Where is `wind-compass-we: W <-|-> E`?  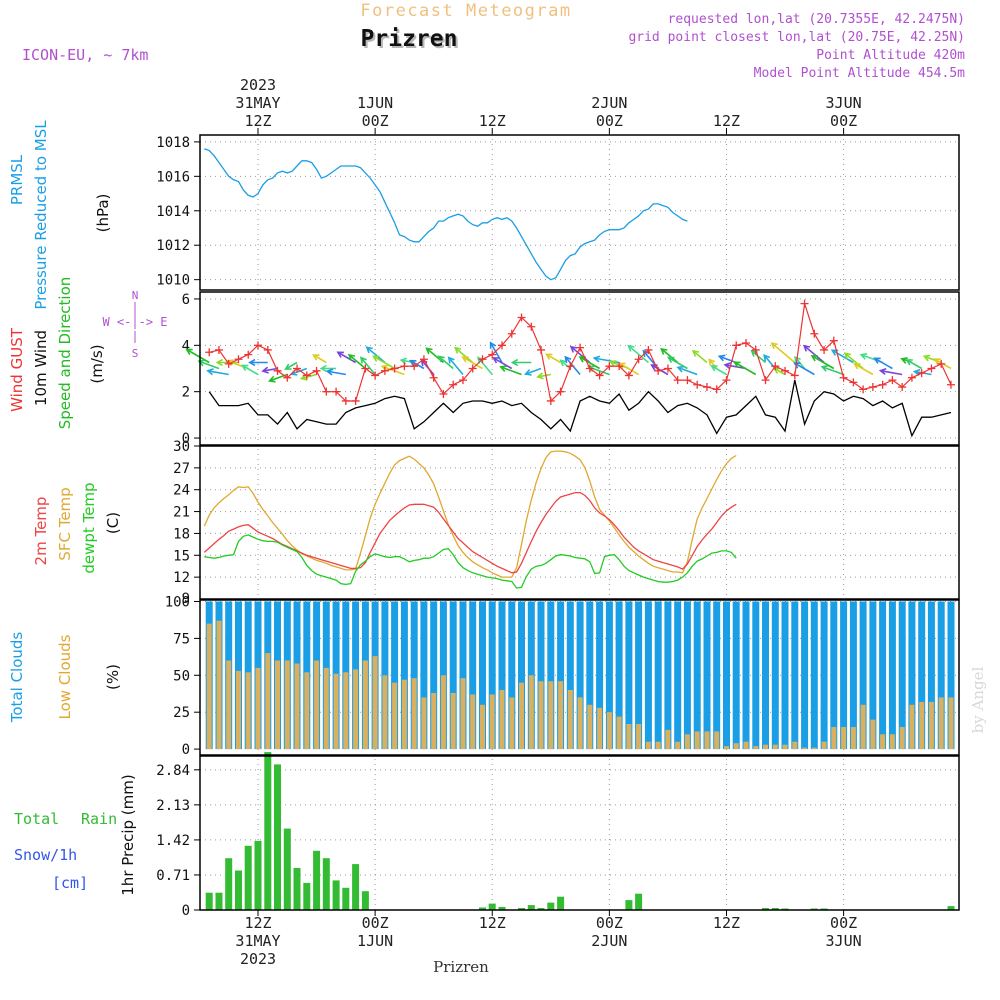 wind-compass-we: W <-|-> E is located at coordinates (134, 322).